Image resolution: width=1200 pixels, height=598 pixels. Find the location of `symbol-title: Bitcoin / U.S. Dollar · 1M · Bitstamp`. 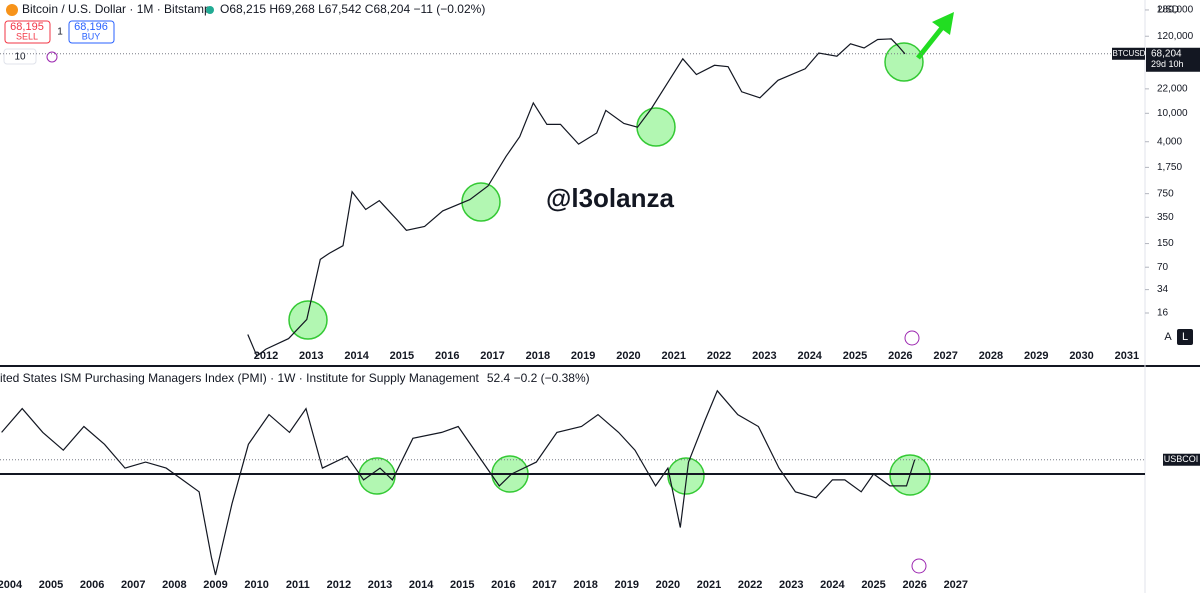

symbol-title: Bitcoin / U.S. Dollar · 1M · Bitstamp is located at coordinates (116, 9).